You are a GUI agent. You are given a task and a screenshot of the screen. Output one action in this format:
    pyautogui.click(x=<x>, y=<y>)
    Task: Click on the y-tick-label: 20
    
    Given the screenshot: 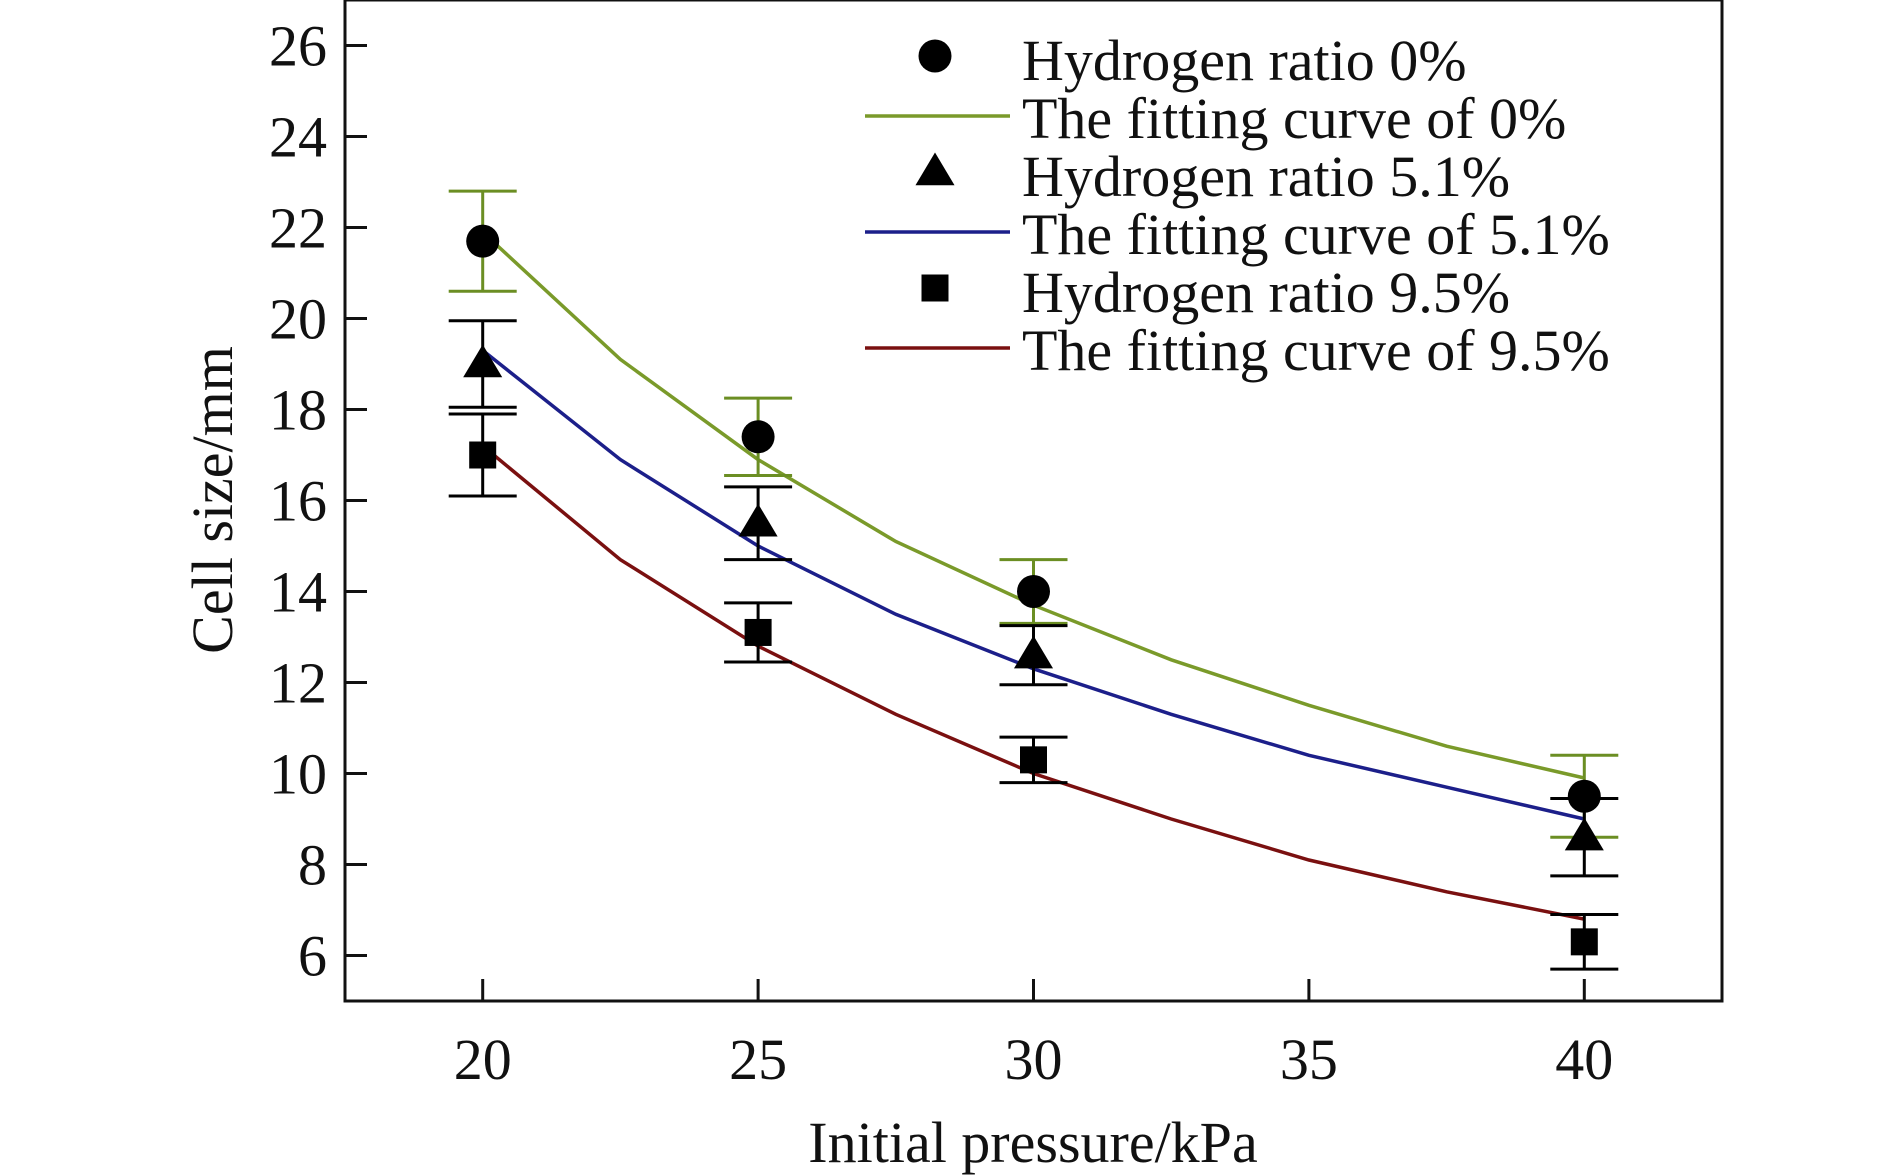 What is the action you would take?
    pyautogui.click(x=298, y=319)
    